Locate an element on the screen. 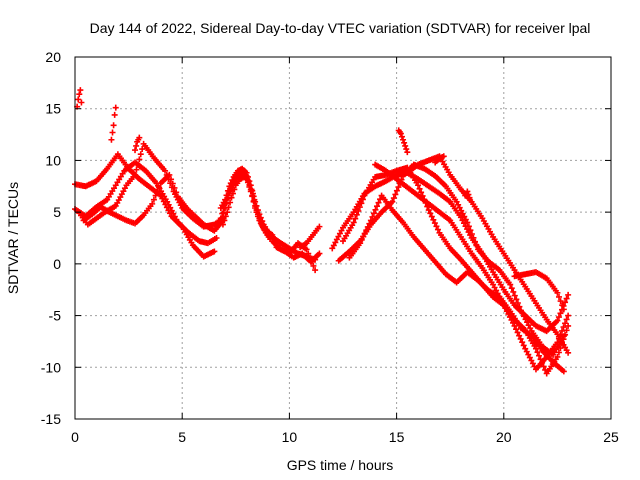 The width and height of the screenshot is (640, 480). y-tick-label: -5 is located at coordinates (55, 316).